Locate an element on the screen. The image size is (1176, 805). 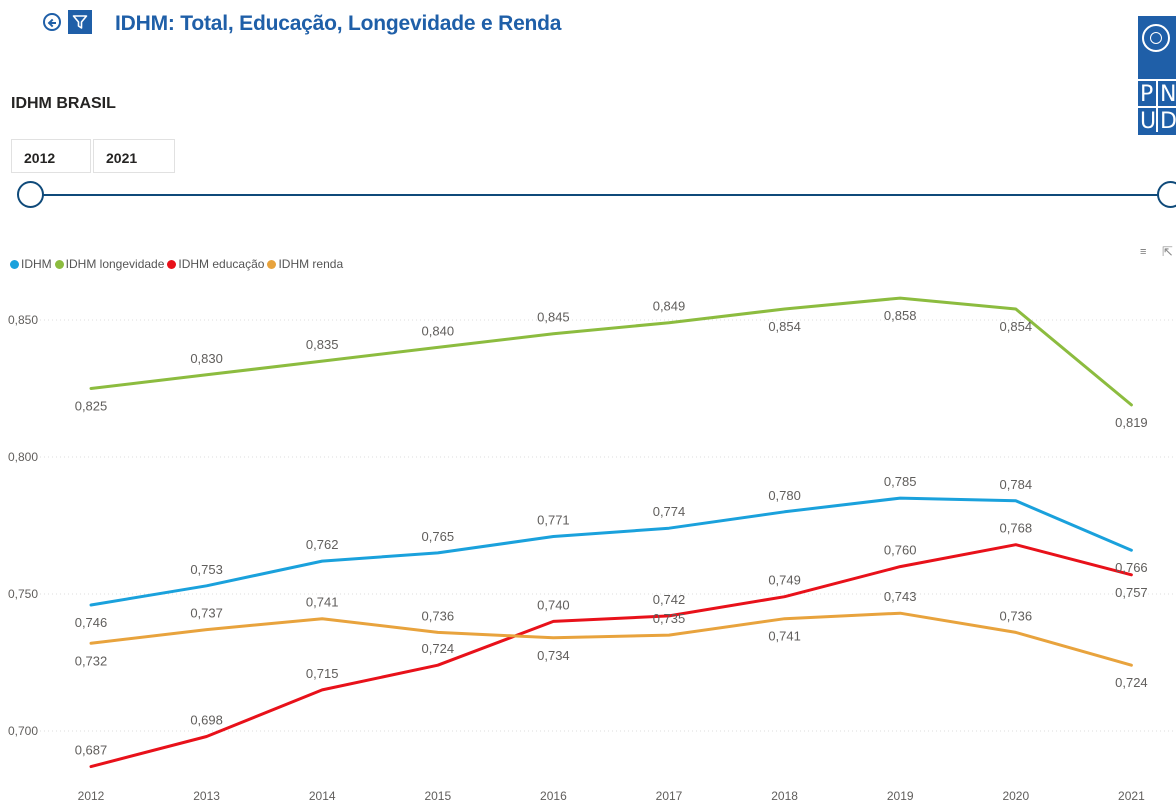
data-label: 0,737 is located at coordinates (206, 613).